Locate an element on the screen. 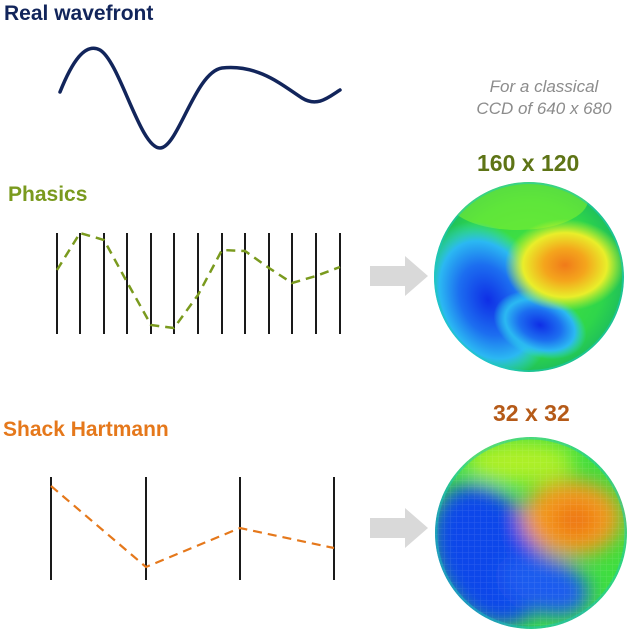  diagram-title: Real wavefront is located at coordinates (79, 13).